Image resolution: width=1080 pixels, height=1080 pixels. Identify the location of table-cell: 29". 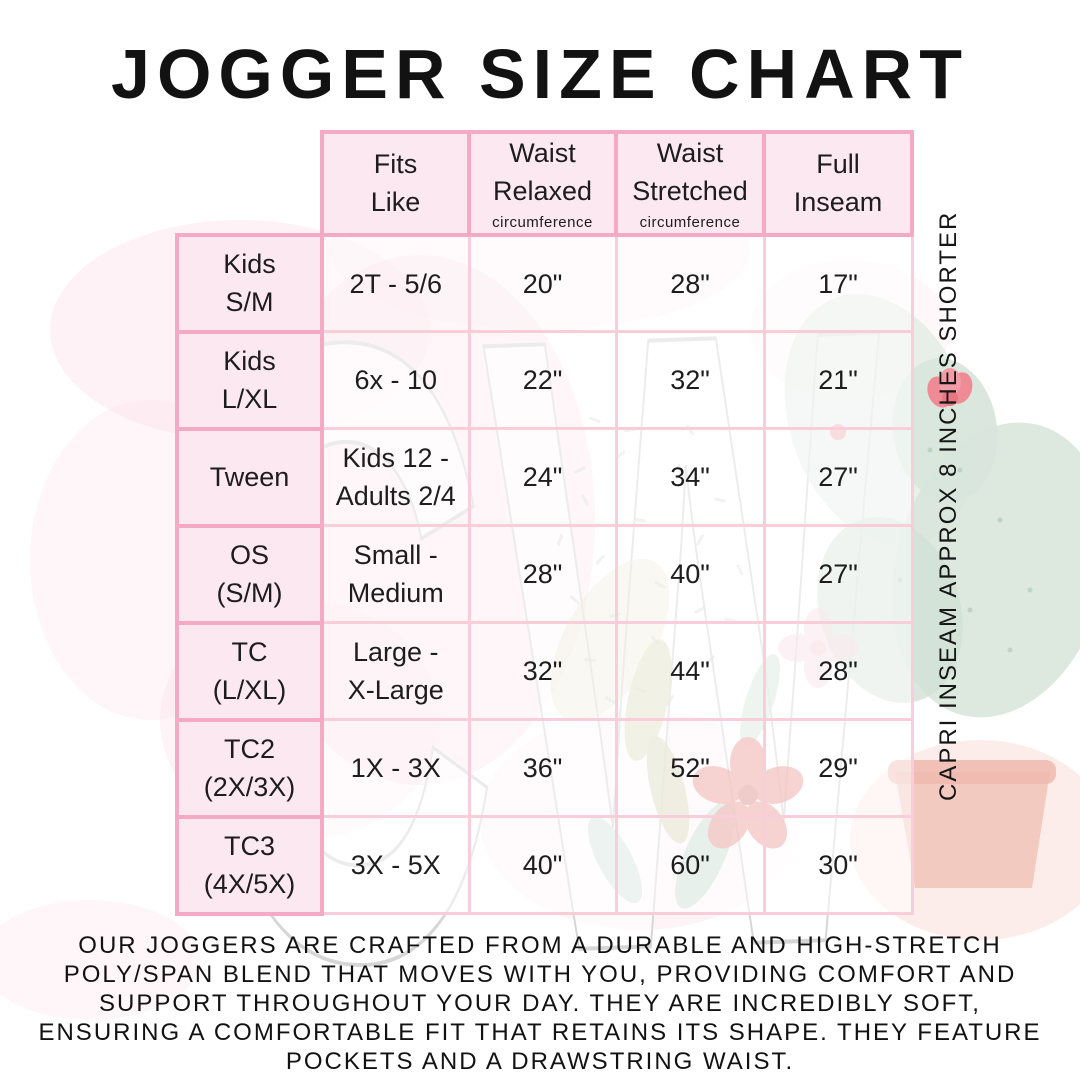
(838, 768).